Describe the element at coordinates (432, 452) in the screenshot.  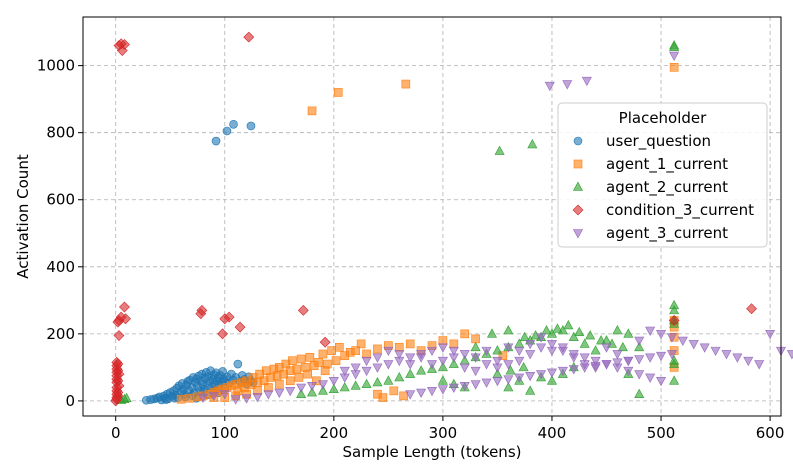
I see `x-axis-label: Sample Length (tokens)` at that location.